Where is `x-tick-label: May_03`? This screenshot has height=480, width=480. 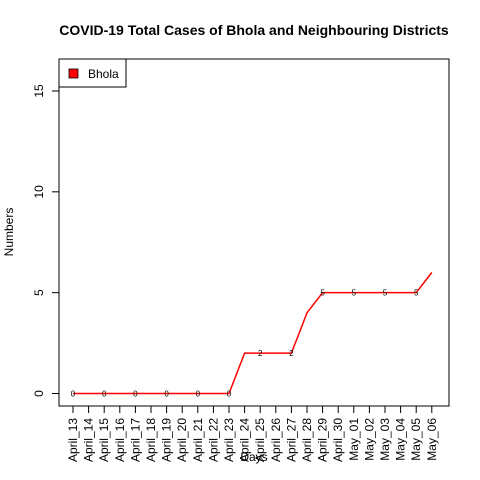
x-tick-label: May_03 is located at coordinates (385, 439).